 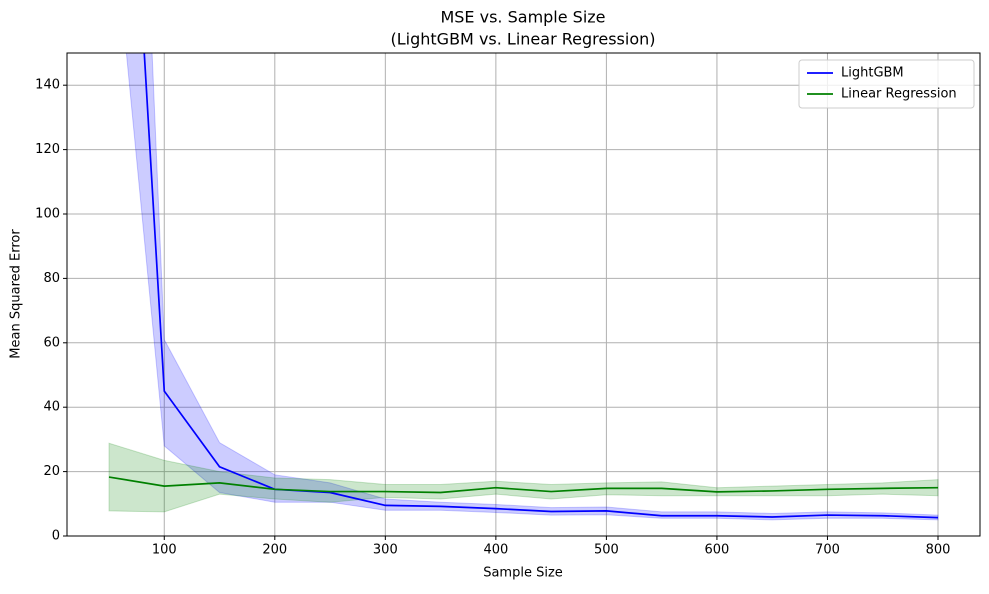 I want to click on y-axis-label: Mean Squared Error, so click(x=16, y=294).